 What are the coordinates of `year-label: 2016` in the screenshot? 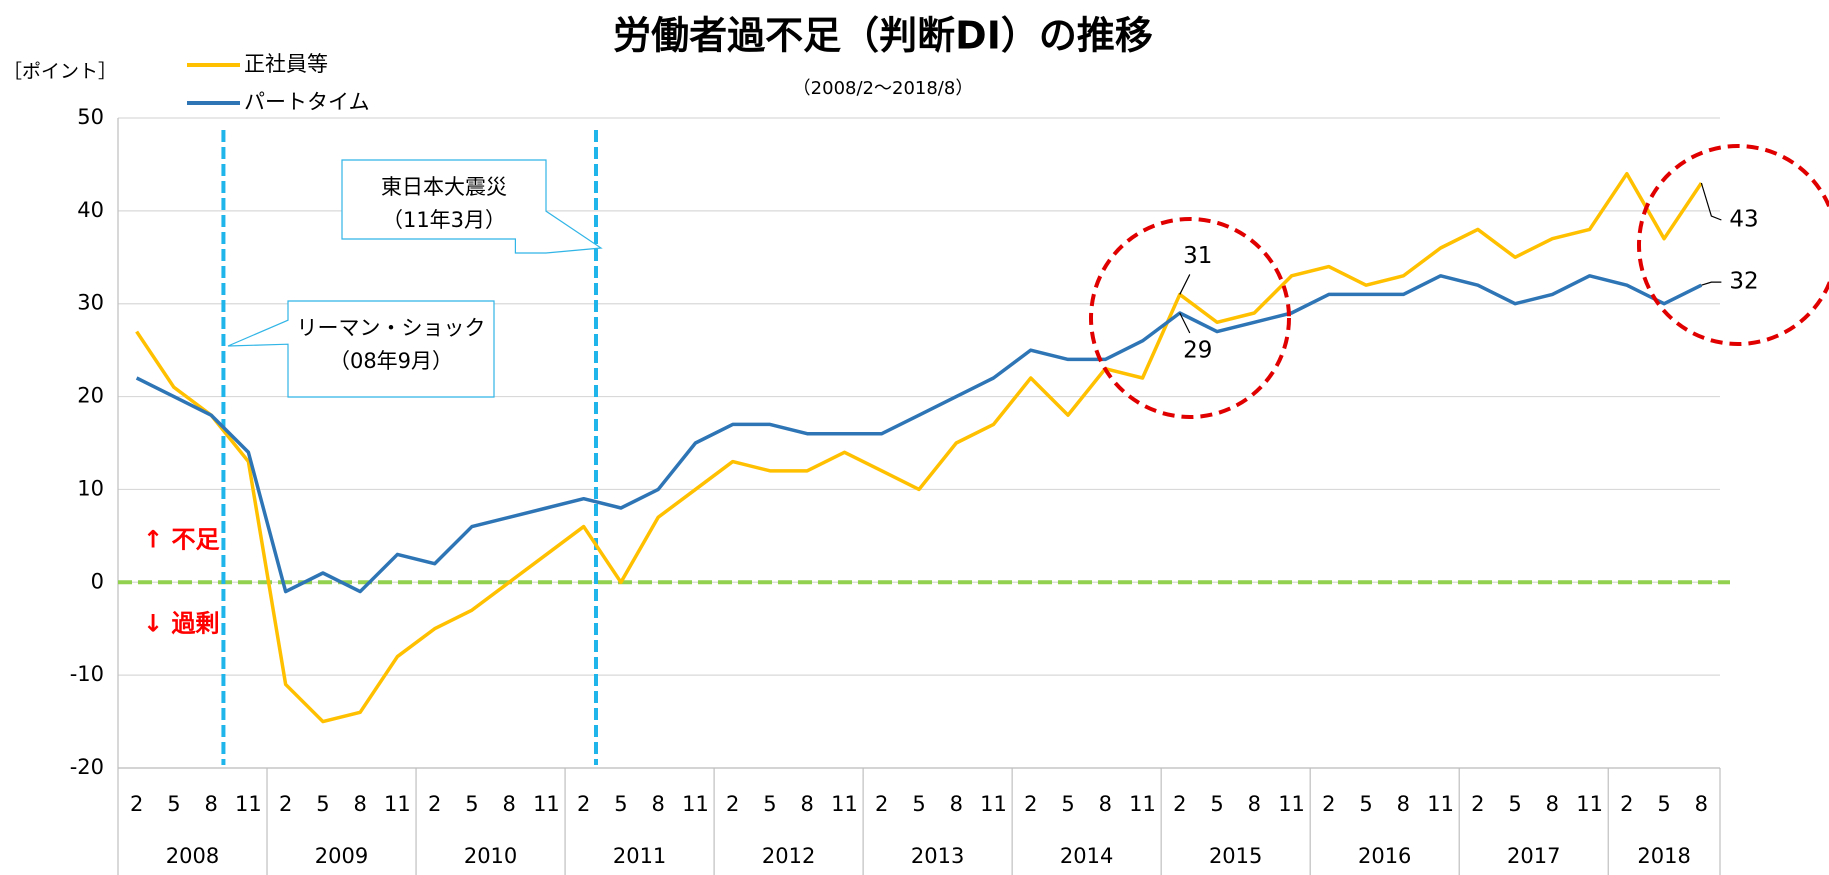 It's located at (1384, 856).